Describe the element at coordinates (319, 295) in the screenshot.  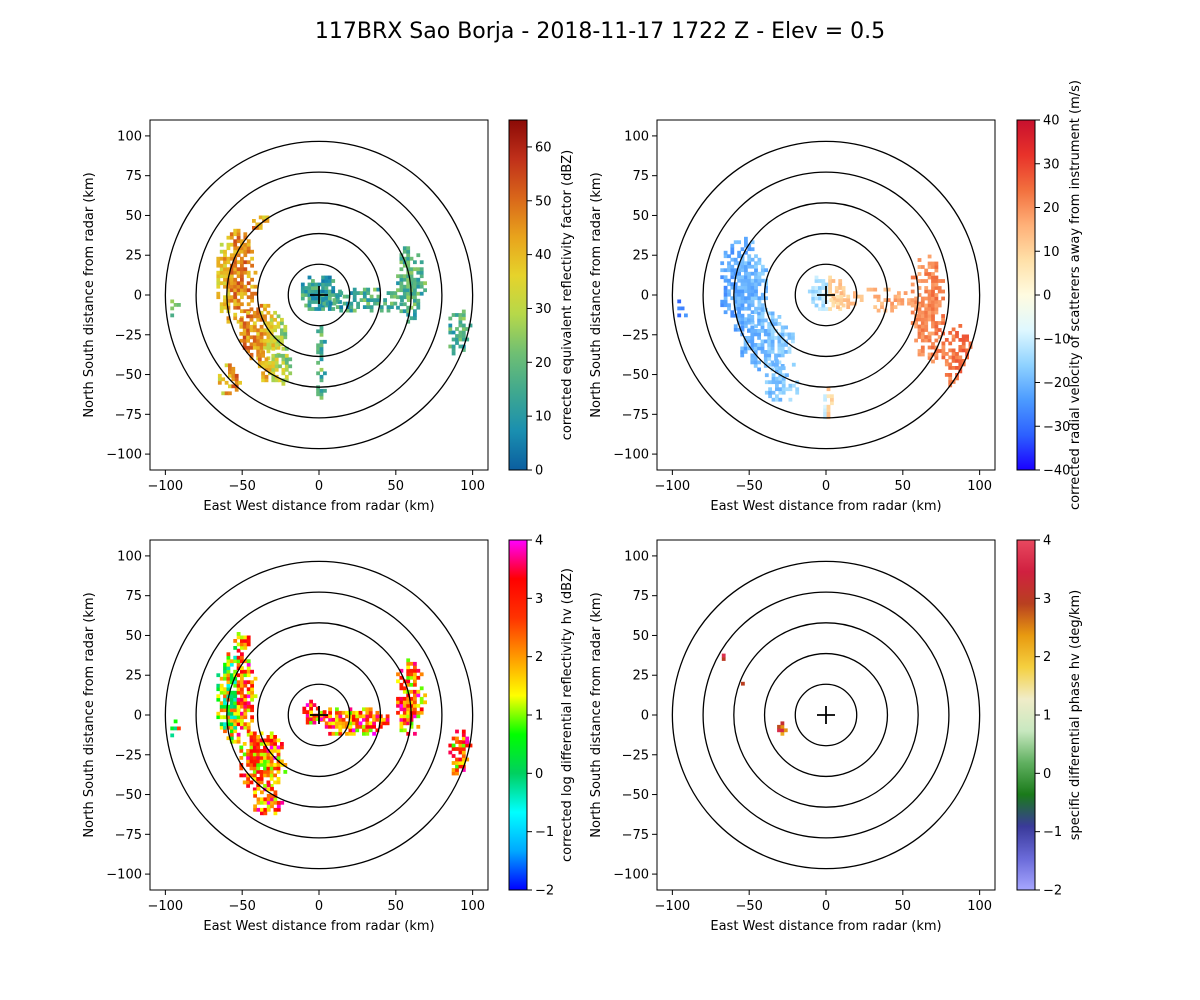
I see `range-ring-40km` at that location.